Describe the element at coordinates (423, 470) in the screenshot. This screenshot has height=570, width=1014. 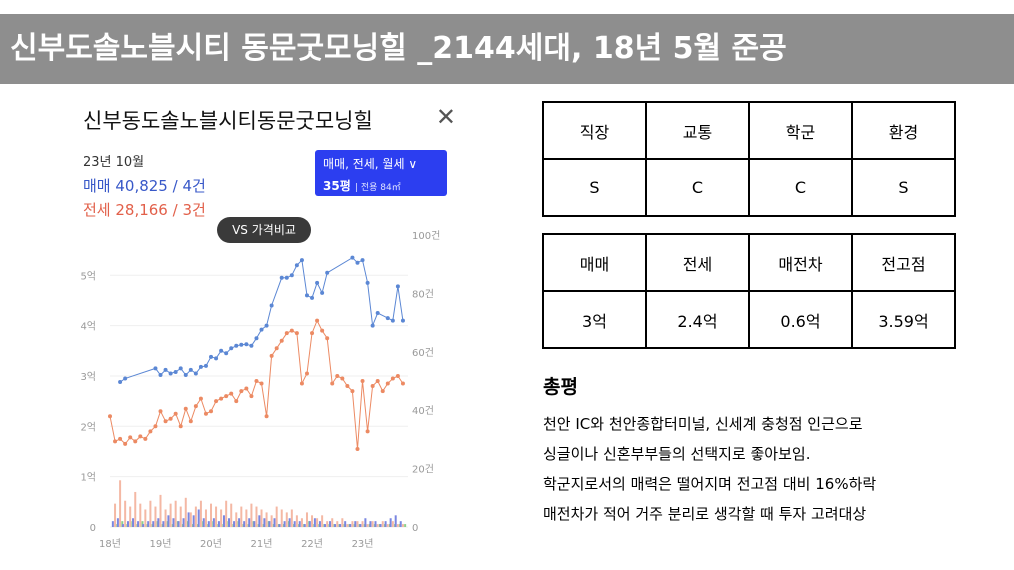
I see `y2-tick-label: 20건` at that location.